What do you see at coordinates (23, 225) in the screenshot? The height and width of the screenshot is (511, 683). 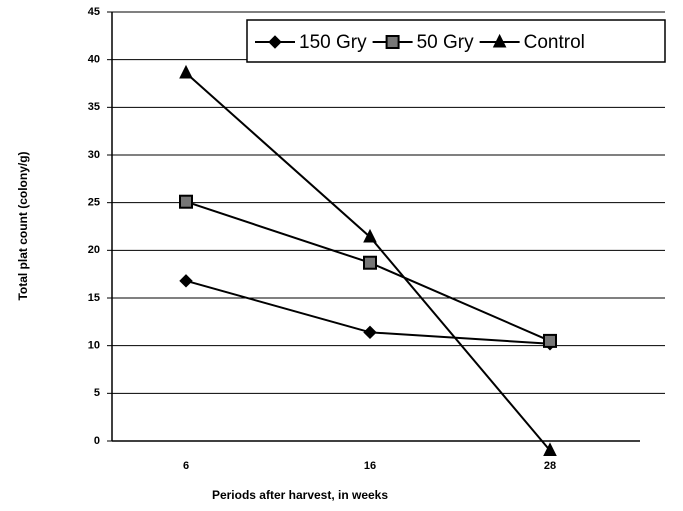 I see `y-axis-label: Total plat count (colony/g)` at bounding box center [23, 225].